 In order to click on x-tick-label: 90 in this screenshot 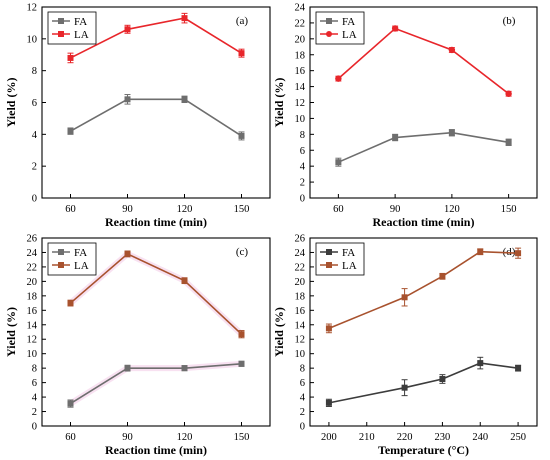, I will do `click(395, 209)`.